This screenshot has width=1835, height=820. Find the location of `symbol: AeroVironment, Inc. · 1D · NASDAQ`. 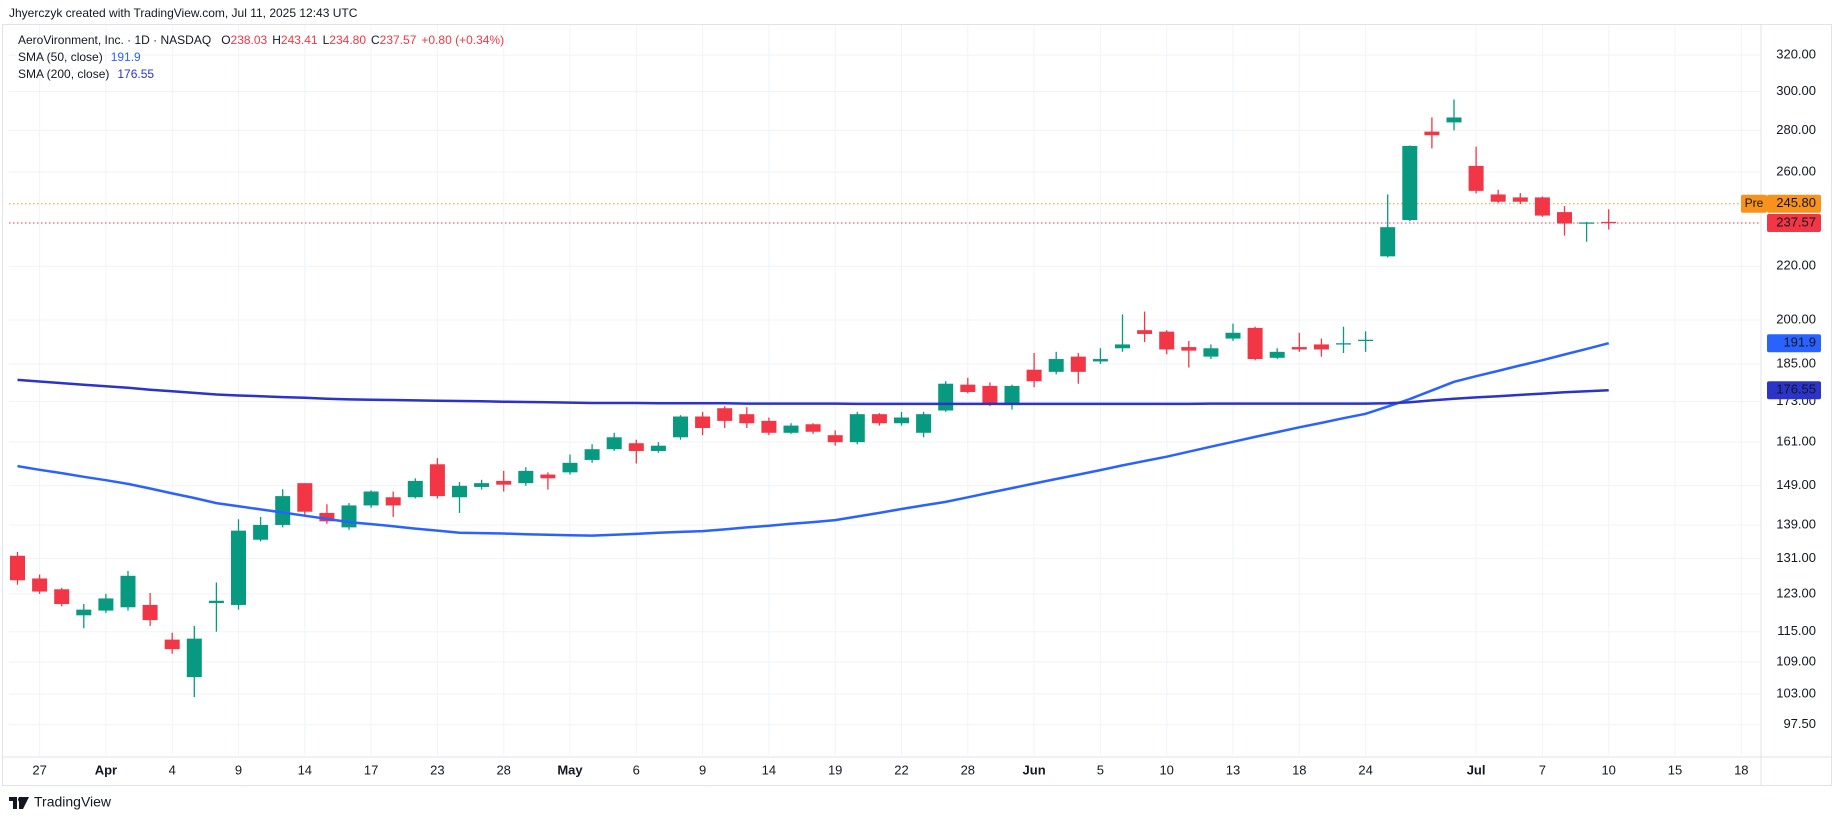

symbol: AeroVironment, Inc. · 1D · NASDAQ is located at coordinates (114, 40).